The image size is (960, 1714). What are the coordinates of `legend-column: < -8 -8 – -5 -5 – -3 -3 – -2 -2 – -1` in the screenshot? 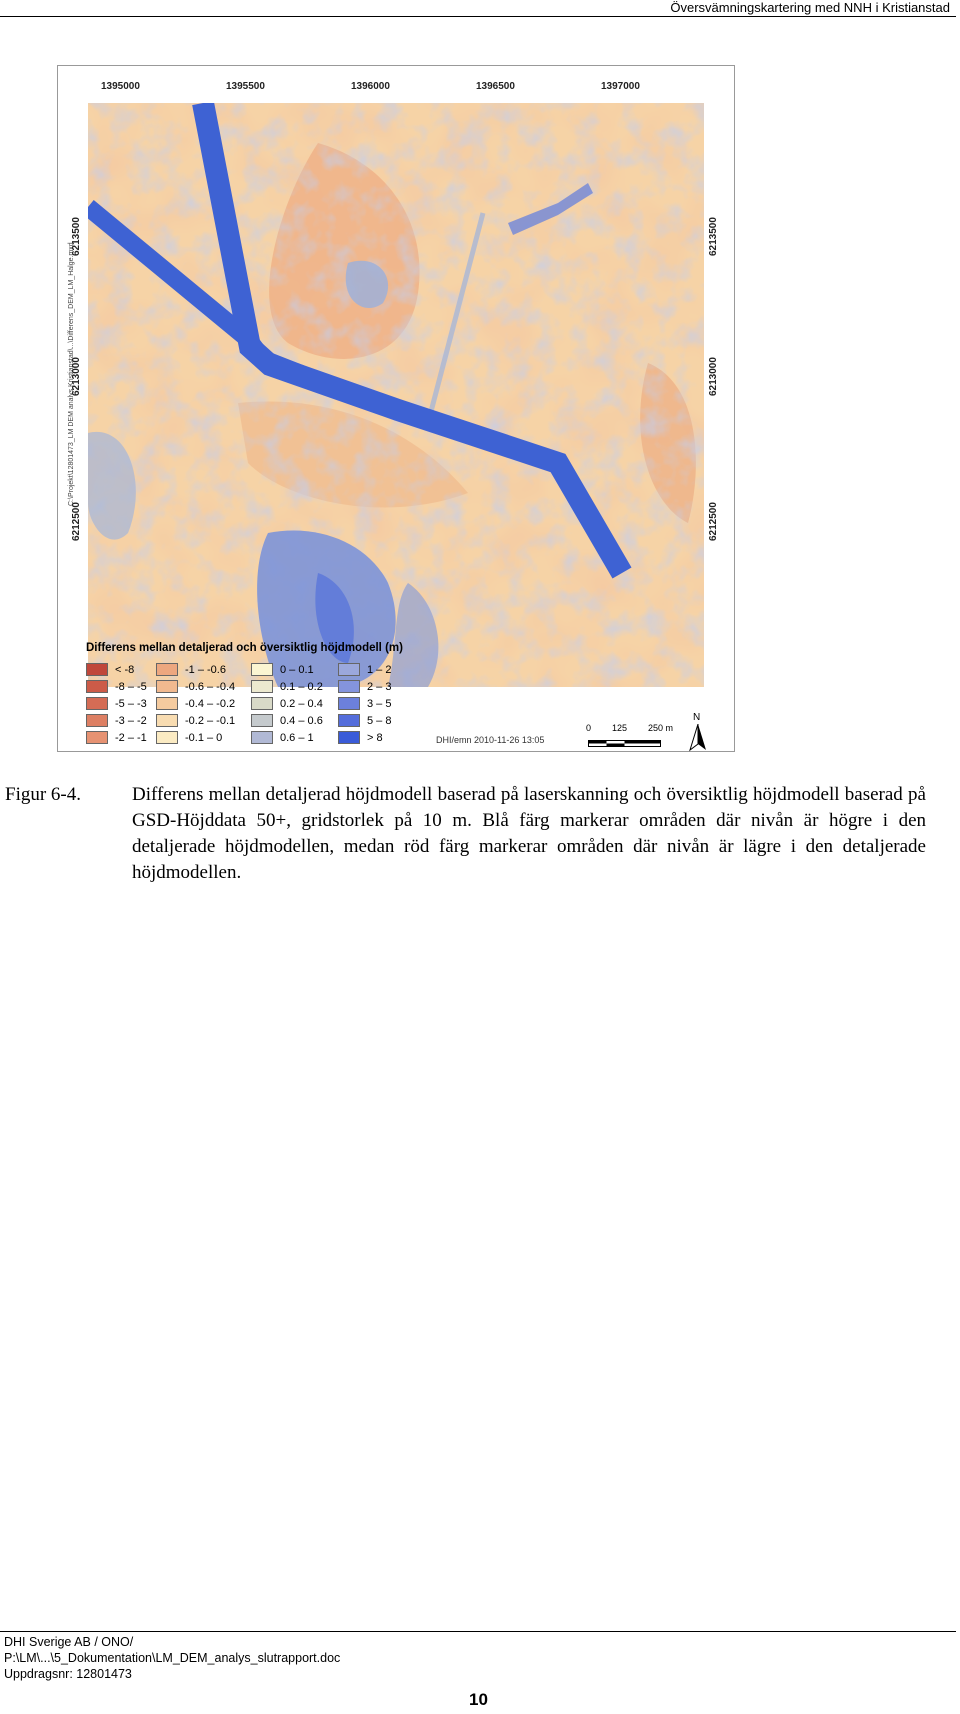 It's located at (116, 703).